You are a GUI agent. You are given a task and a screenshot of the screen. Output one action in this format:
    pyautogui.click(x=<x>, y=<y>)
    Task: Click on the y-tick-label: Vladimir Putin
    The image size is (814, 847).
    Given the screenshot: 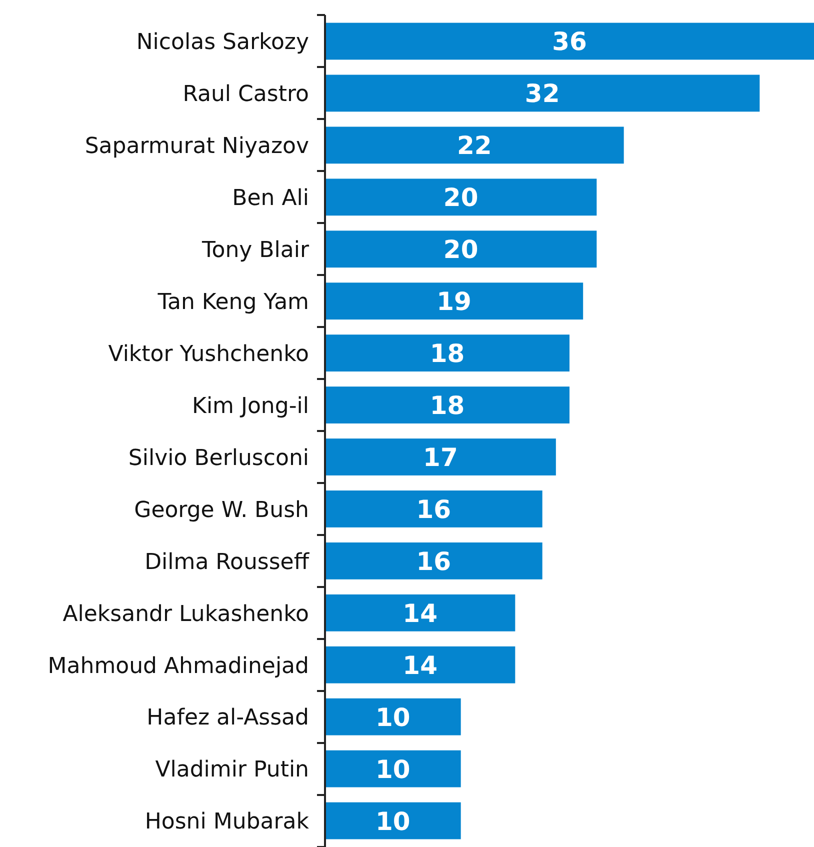 What is the action you would take?
    pyautogui.click(x=232, y=770)
    